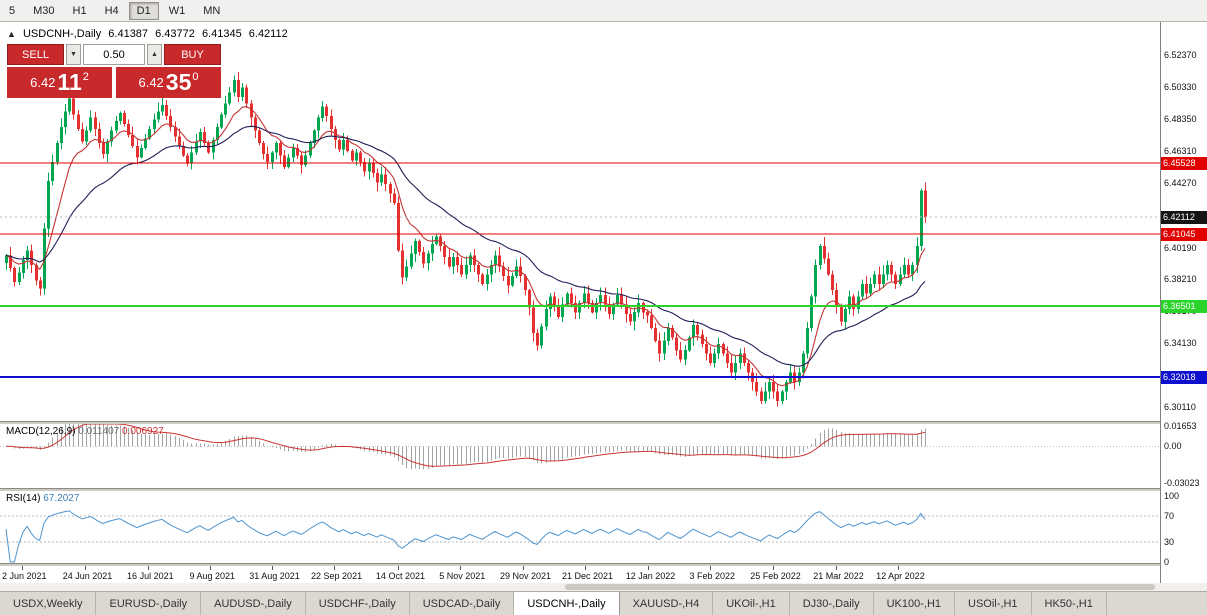 The width and height of the screenshot is (1207, 615). I want to click on macd-name: MACD(12,26,9), so click(41, 431).